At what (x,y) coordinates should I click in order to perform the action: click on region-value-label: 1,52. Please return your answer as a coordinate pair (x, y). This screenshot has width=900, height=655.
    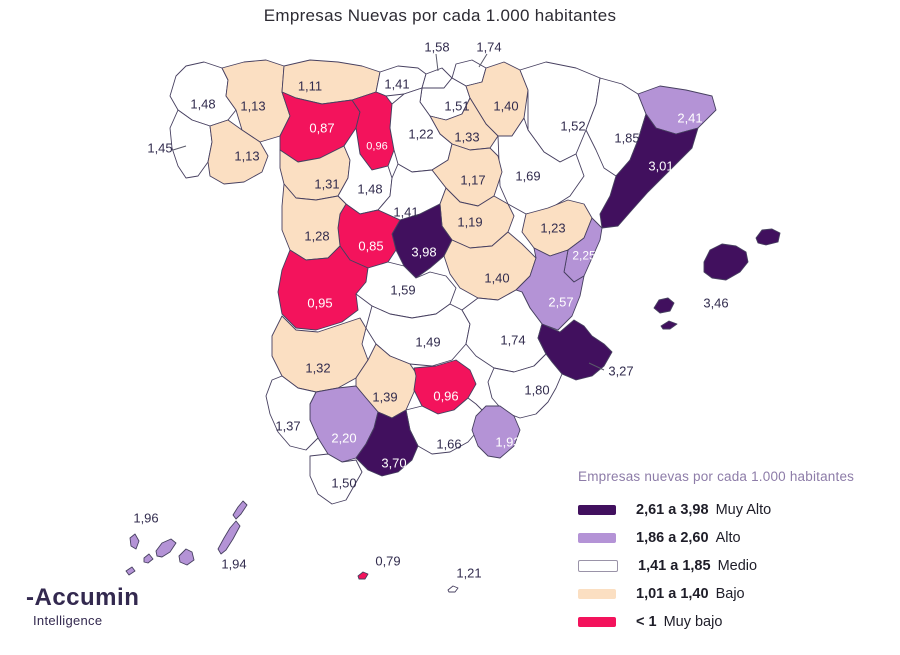
    Looking at the image, I should click on (572, 126).